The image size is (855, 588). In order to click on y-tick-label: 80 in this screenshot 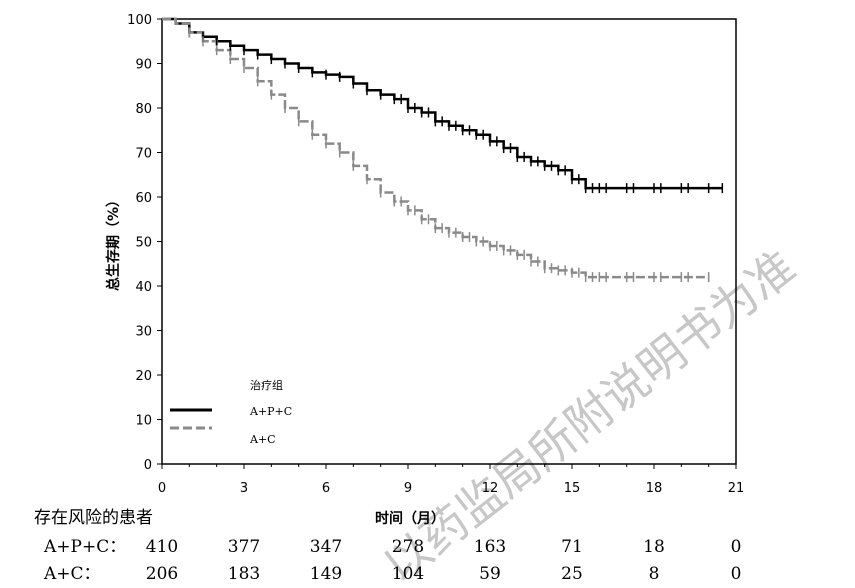, I will do `click(143, 109)`.